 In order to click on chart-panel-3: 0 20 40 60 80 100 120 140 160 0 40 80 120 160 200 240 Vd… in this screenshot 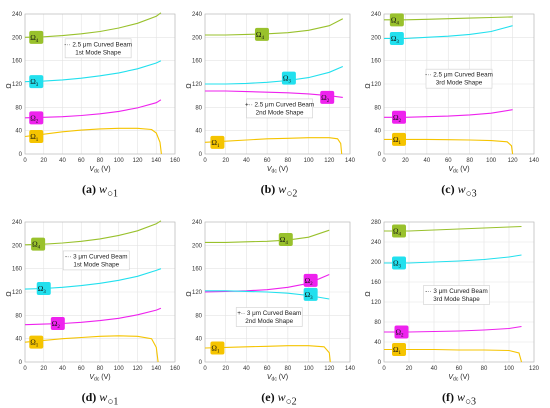, I will do `click(93, 301)`.